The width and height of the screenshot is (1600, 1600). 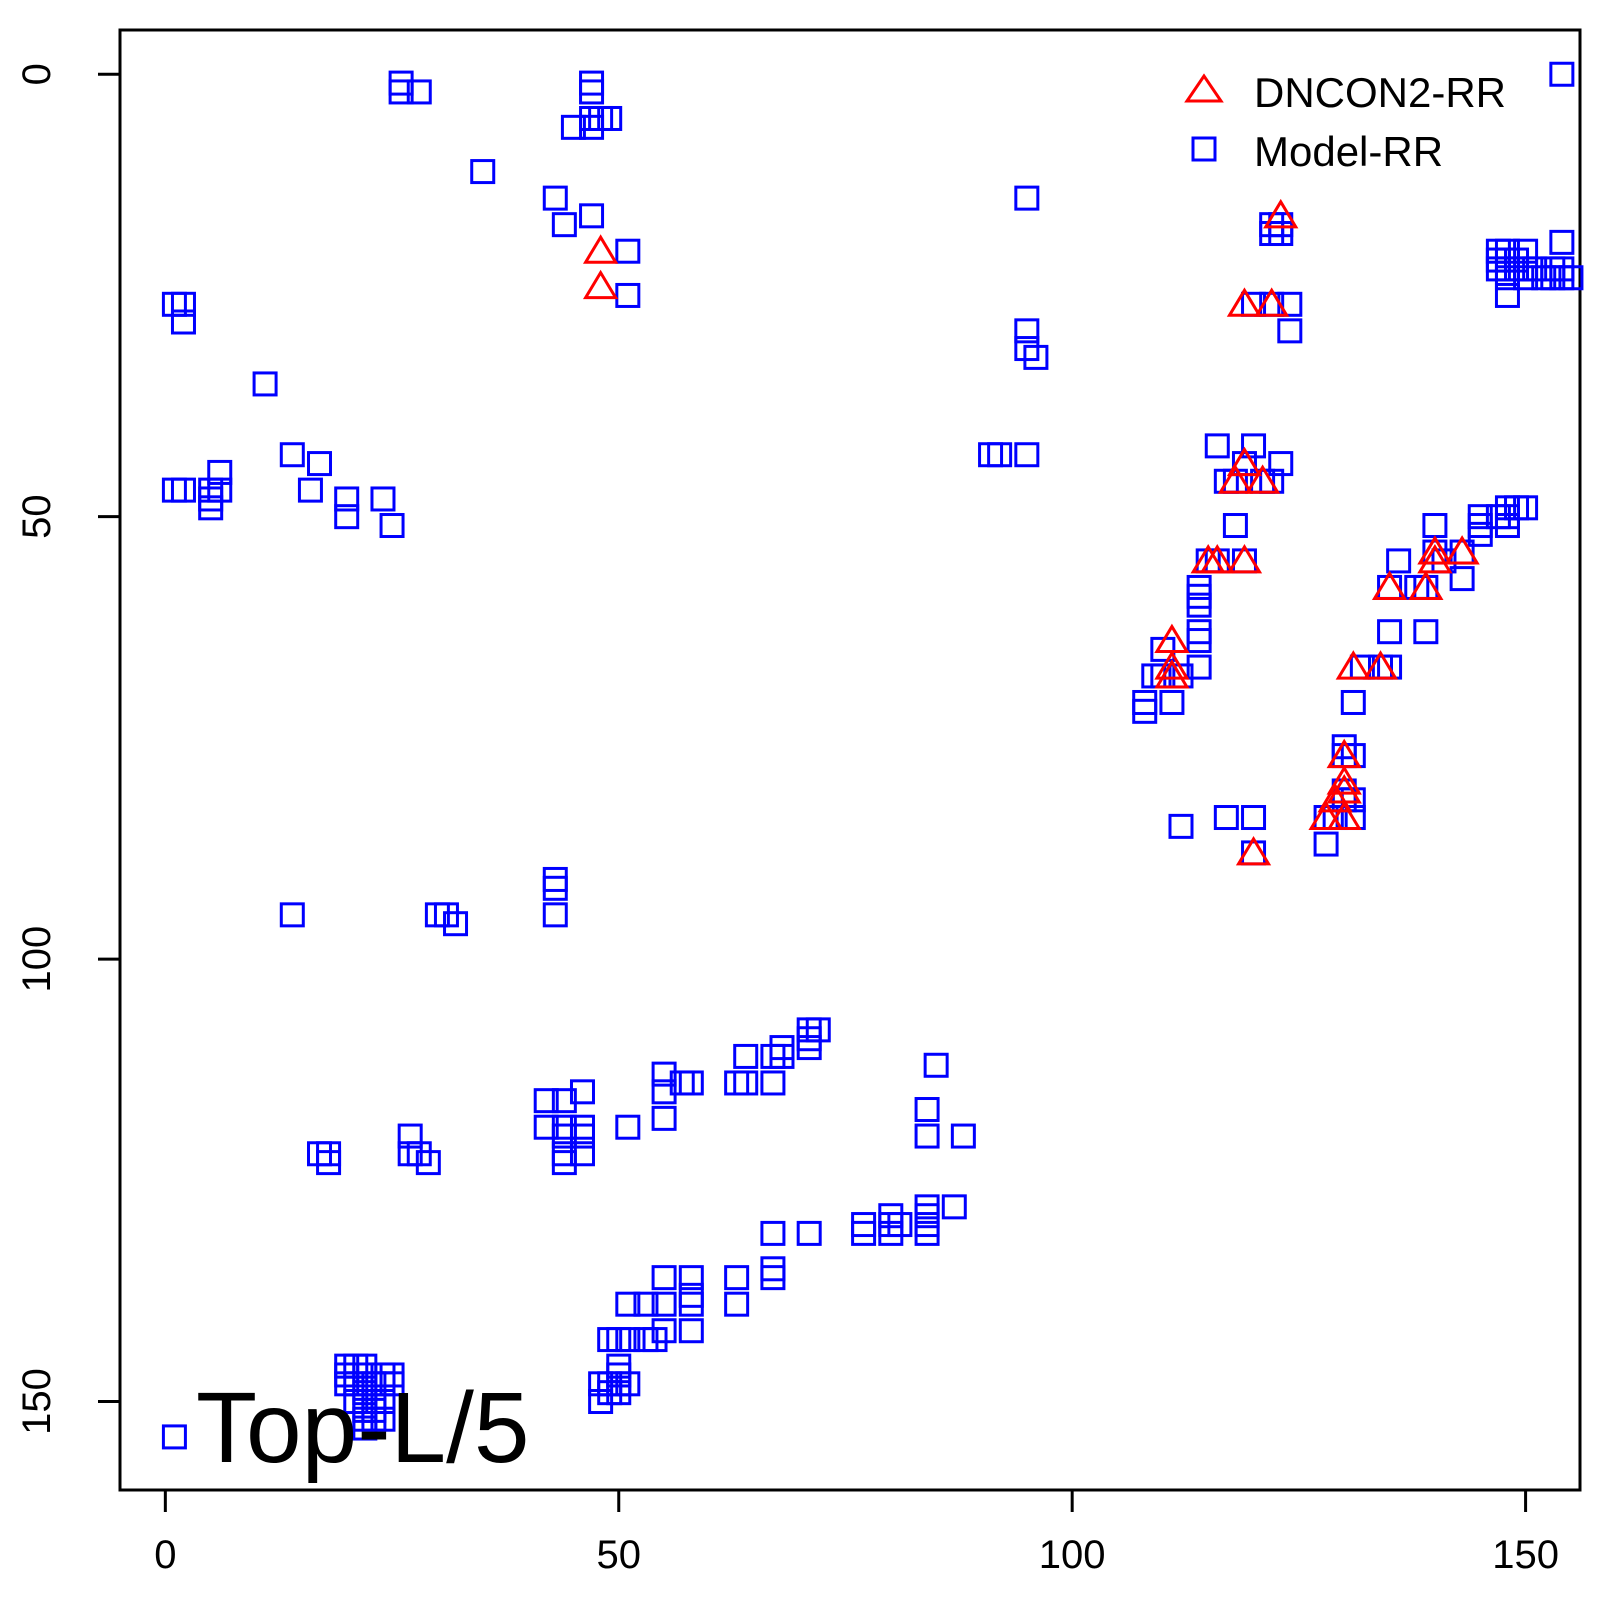 What do you see at coordinates (1348, 151) in the screenshot?
I see `legend-label-model-rr: Model-RR` at bounding box center [1348, 151].